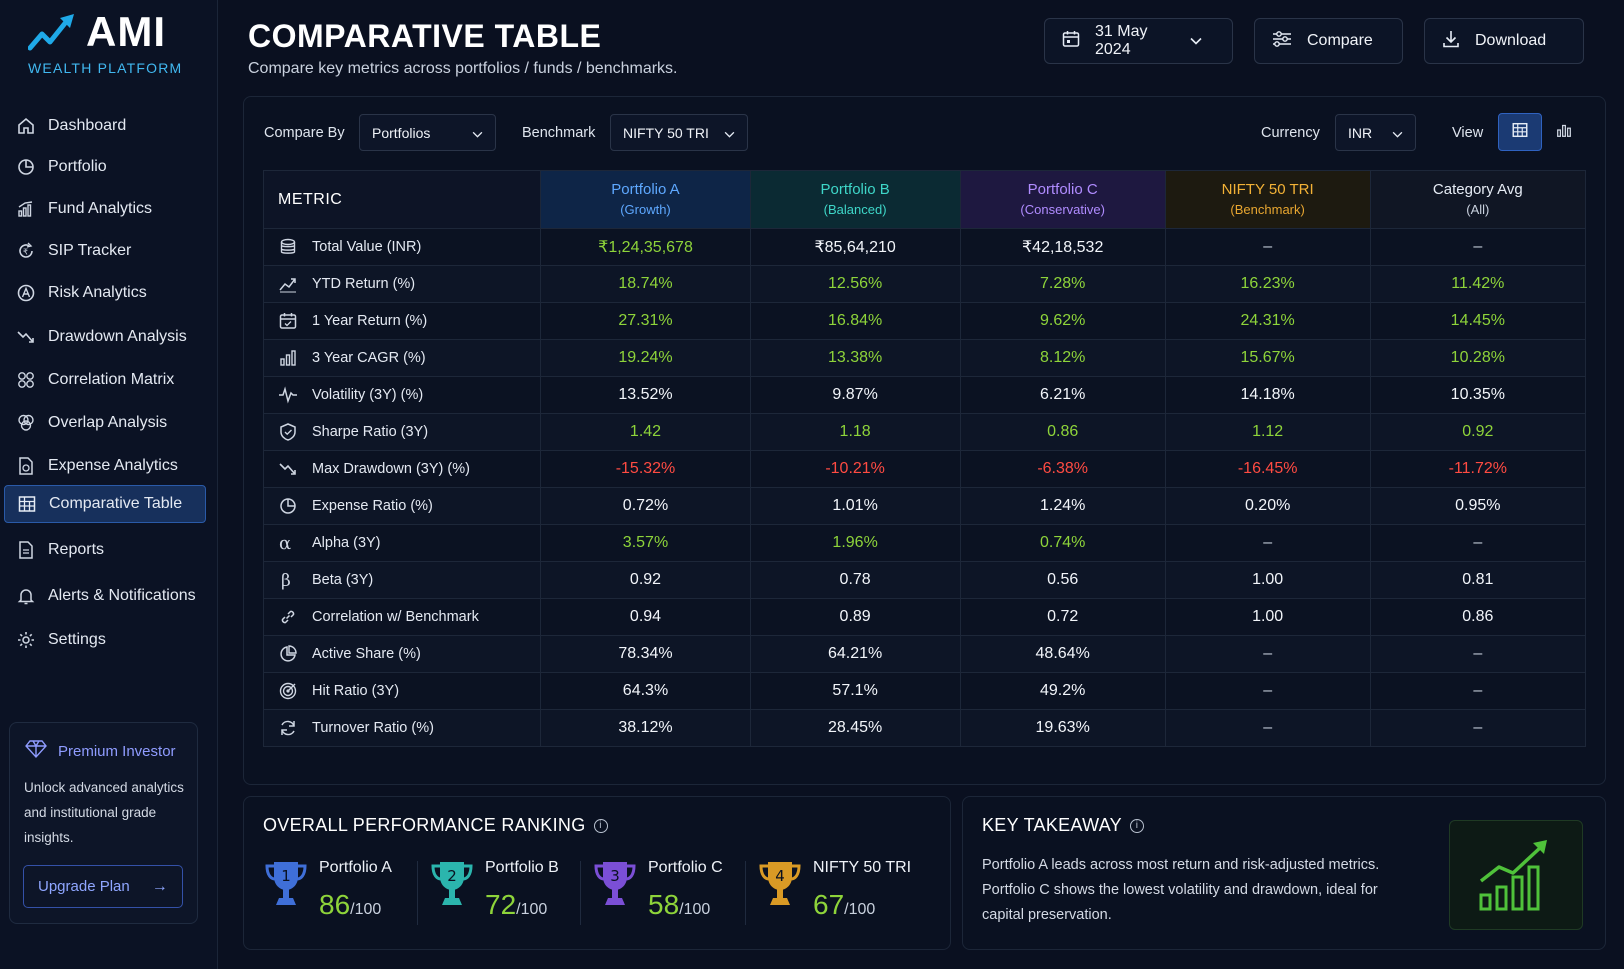 The width and height of the screenshot is (1624, 969). I want to click on sidebar-item-drawdown-analysis: Drawdown Analysis, so click(105, 337).